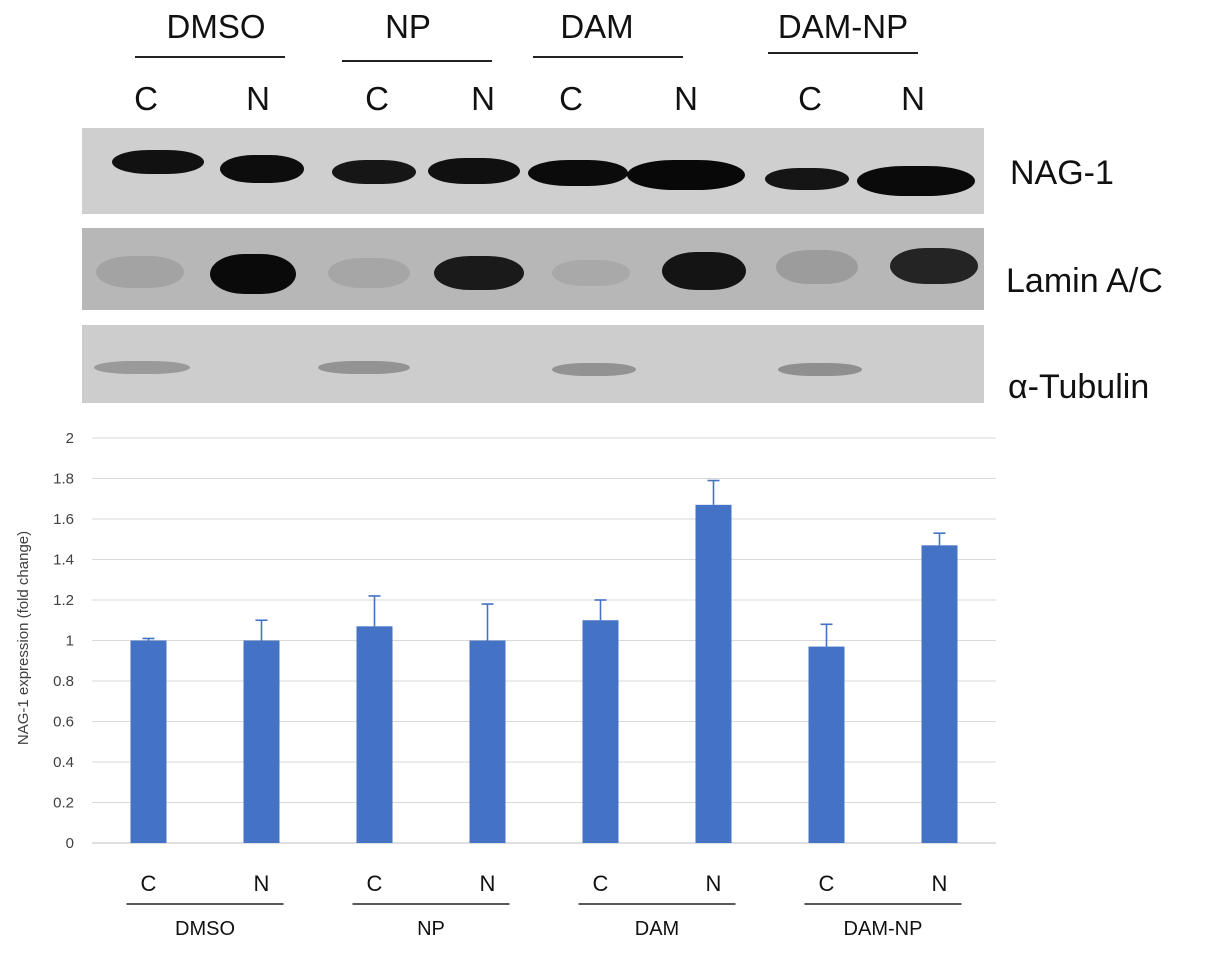  I want to click on y-tick-label: 1, so click(70, 641).